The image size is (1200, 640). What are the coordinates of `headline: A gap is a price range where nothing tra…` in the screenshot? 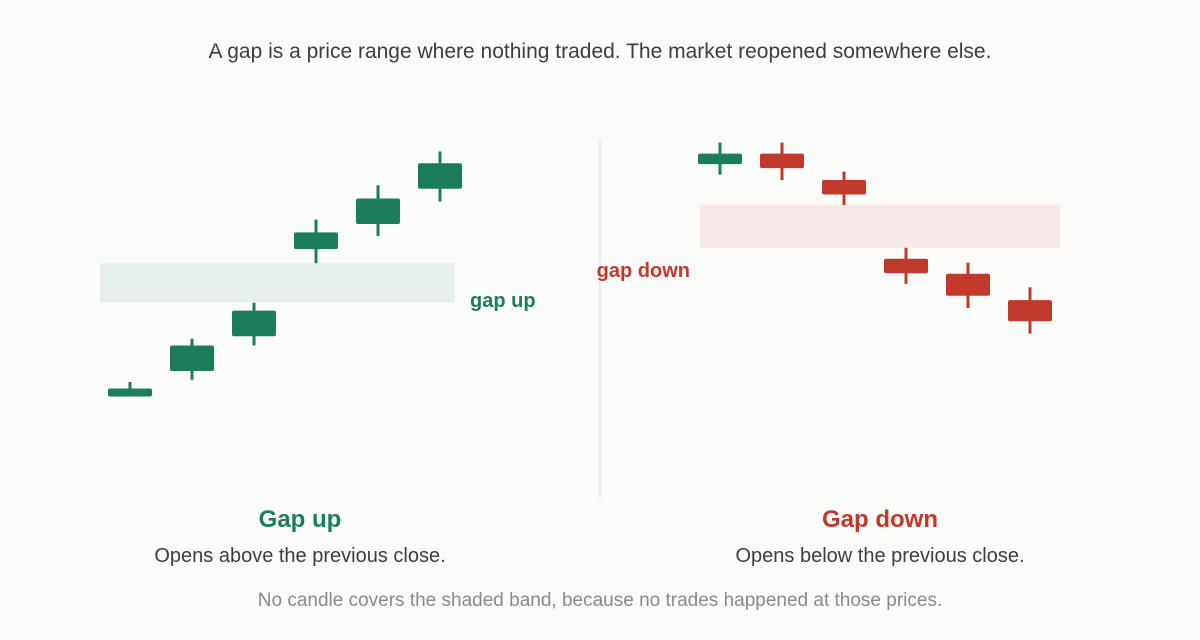 It's located at (600, 51).